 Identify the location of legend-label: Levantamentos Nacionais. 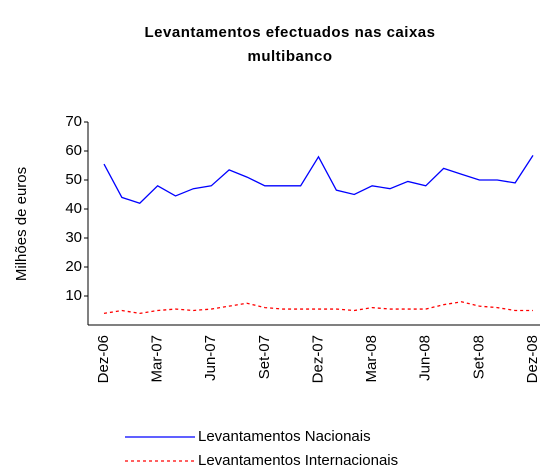
(284, 436).